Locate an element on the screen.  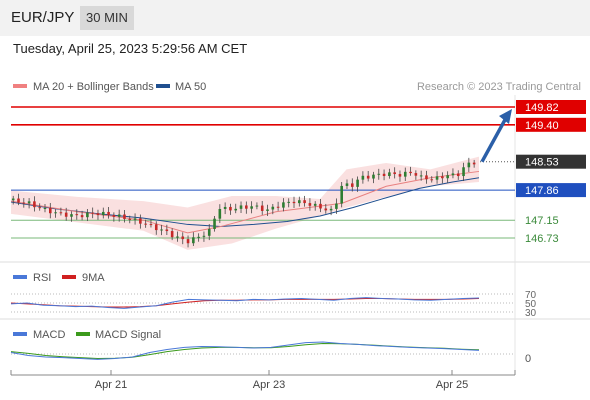
legend-label-rsi-ma: 9MA is located at coordinates (93, 278).